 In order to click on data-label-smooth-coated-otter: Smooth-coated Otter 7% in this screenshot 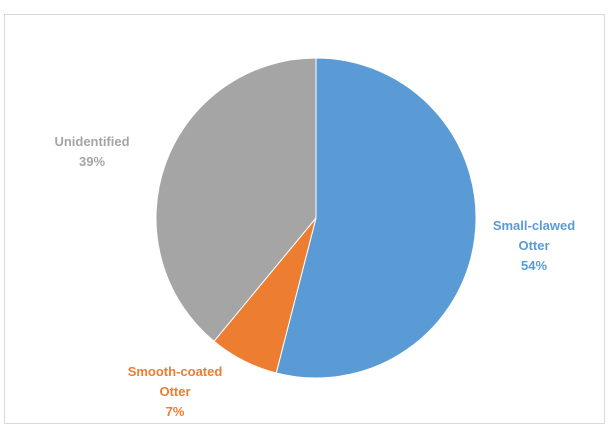, I will do `click(175, 391)`.